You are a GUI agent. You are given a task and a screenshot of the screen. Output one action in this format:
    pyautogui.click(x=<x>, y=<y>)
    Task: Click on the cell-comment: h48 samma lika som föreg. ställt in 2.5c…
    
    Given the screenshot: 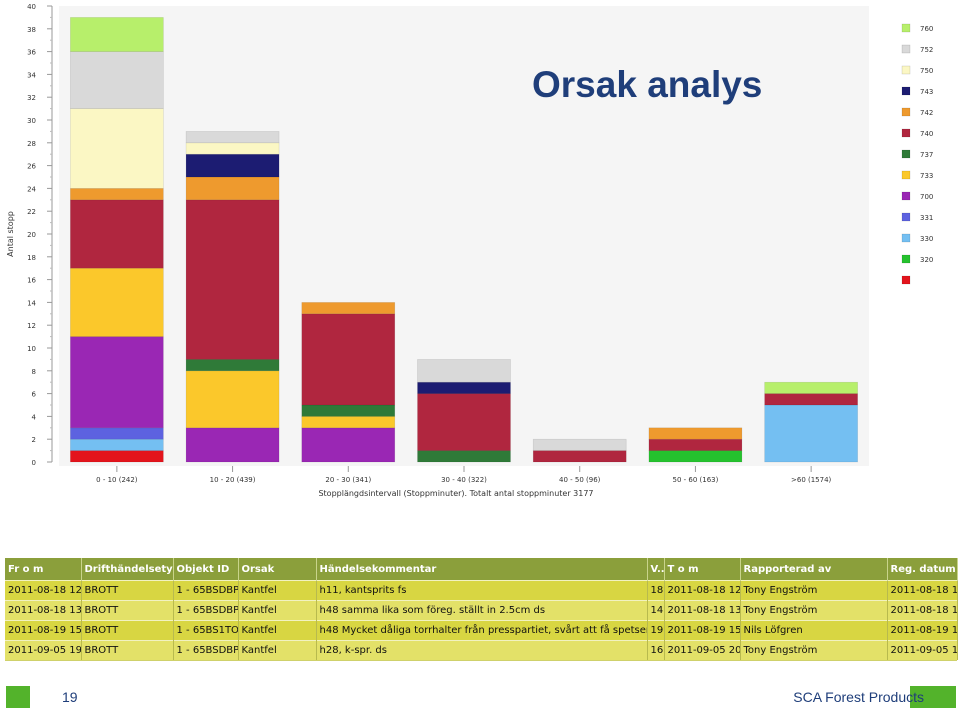 What is the action you would take?
    pyautogui.click(x=482, y=610)
    